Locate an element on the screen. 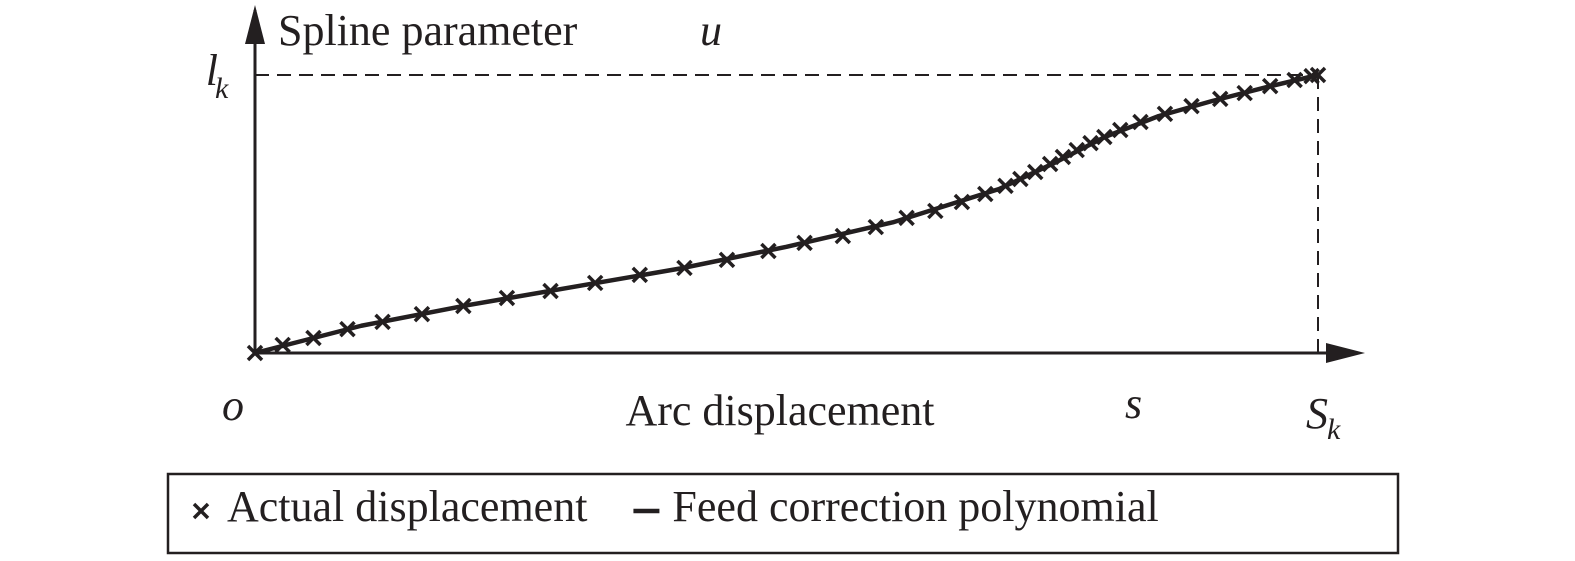 The image size is (1575, 561). x-tick-label: S is located at coordinates (1317, 413).